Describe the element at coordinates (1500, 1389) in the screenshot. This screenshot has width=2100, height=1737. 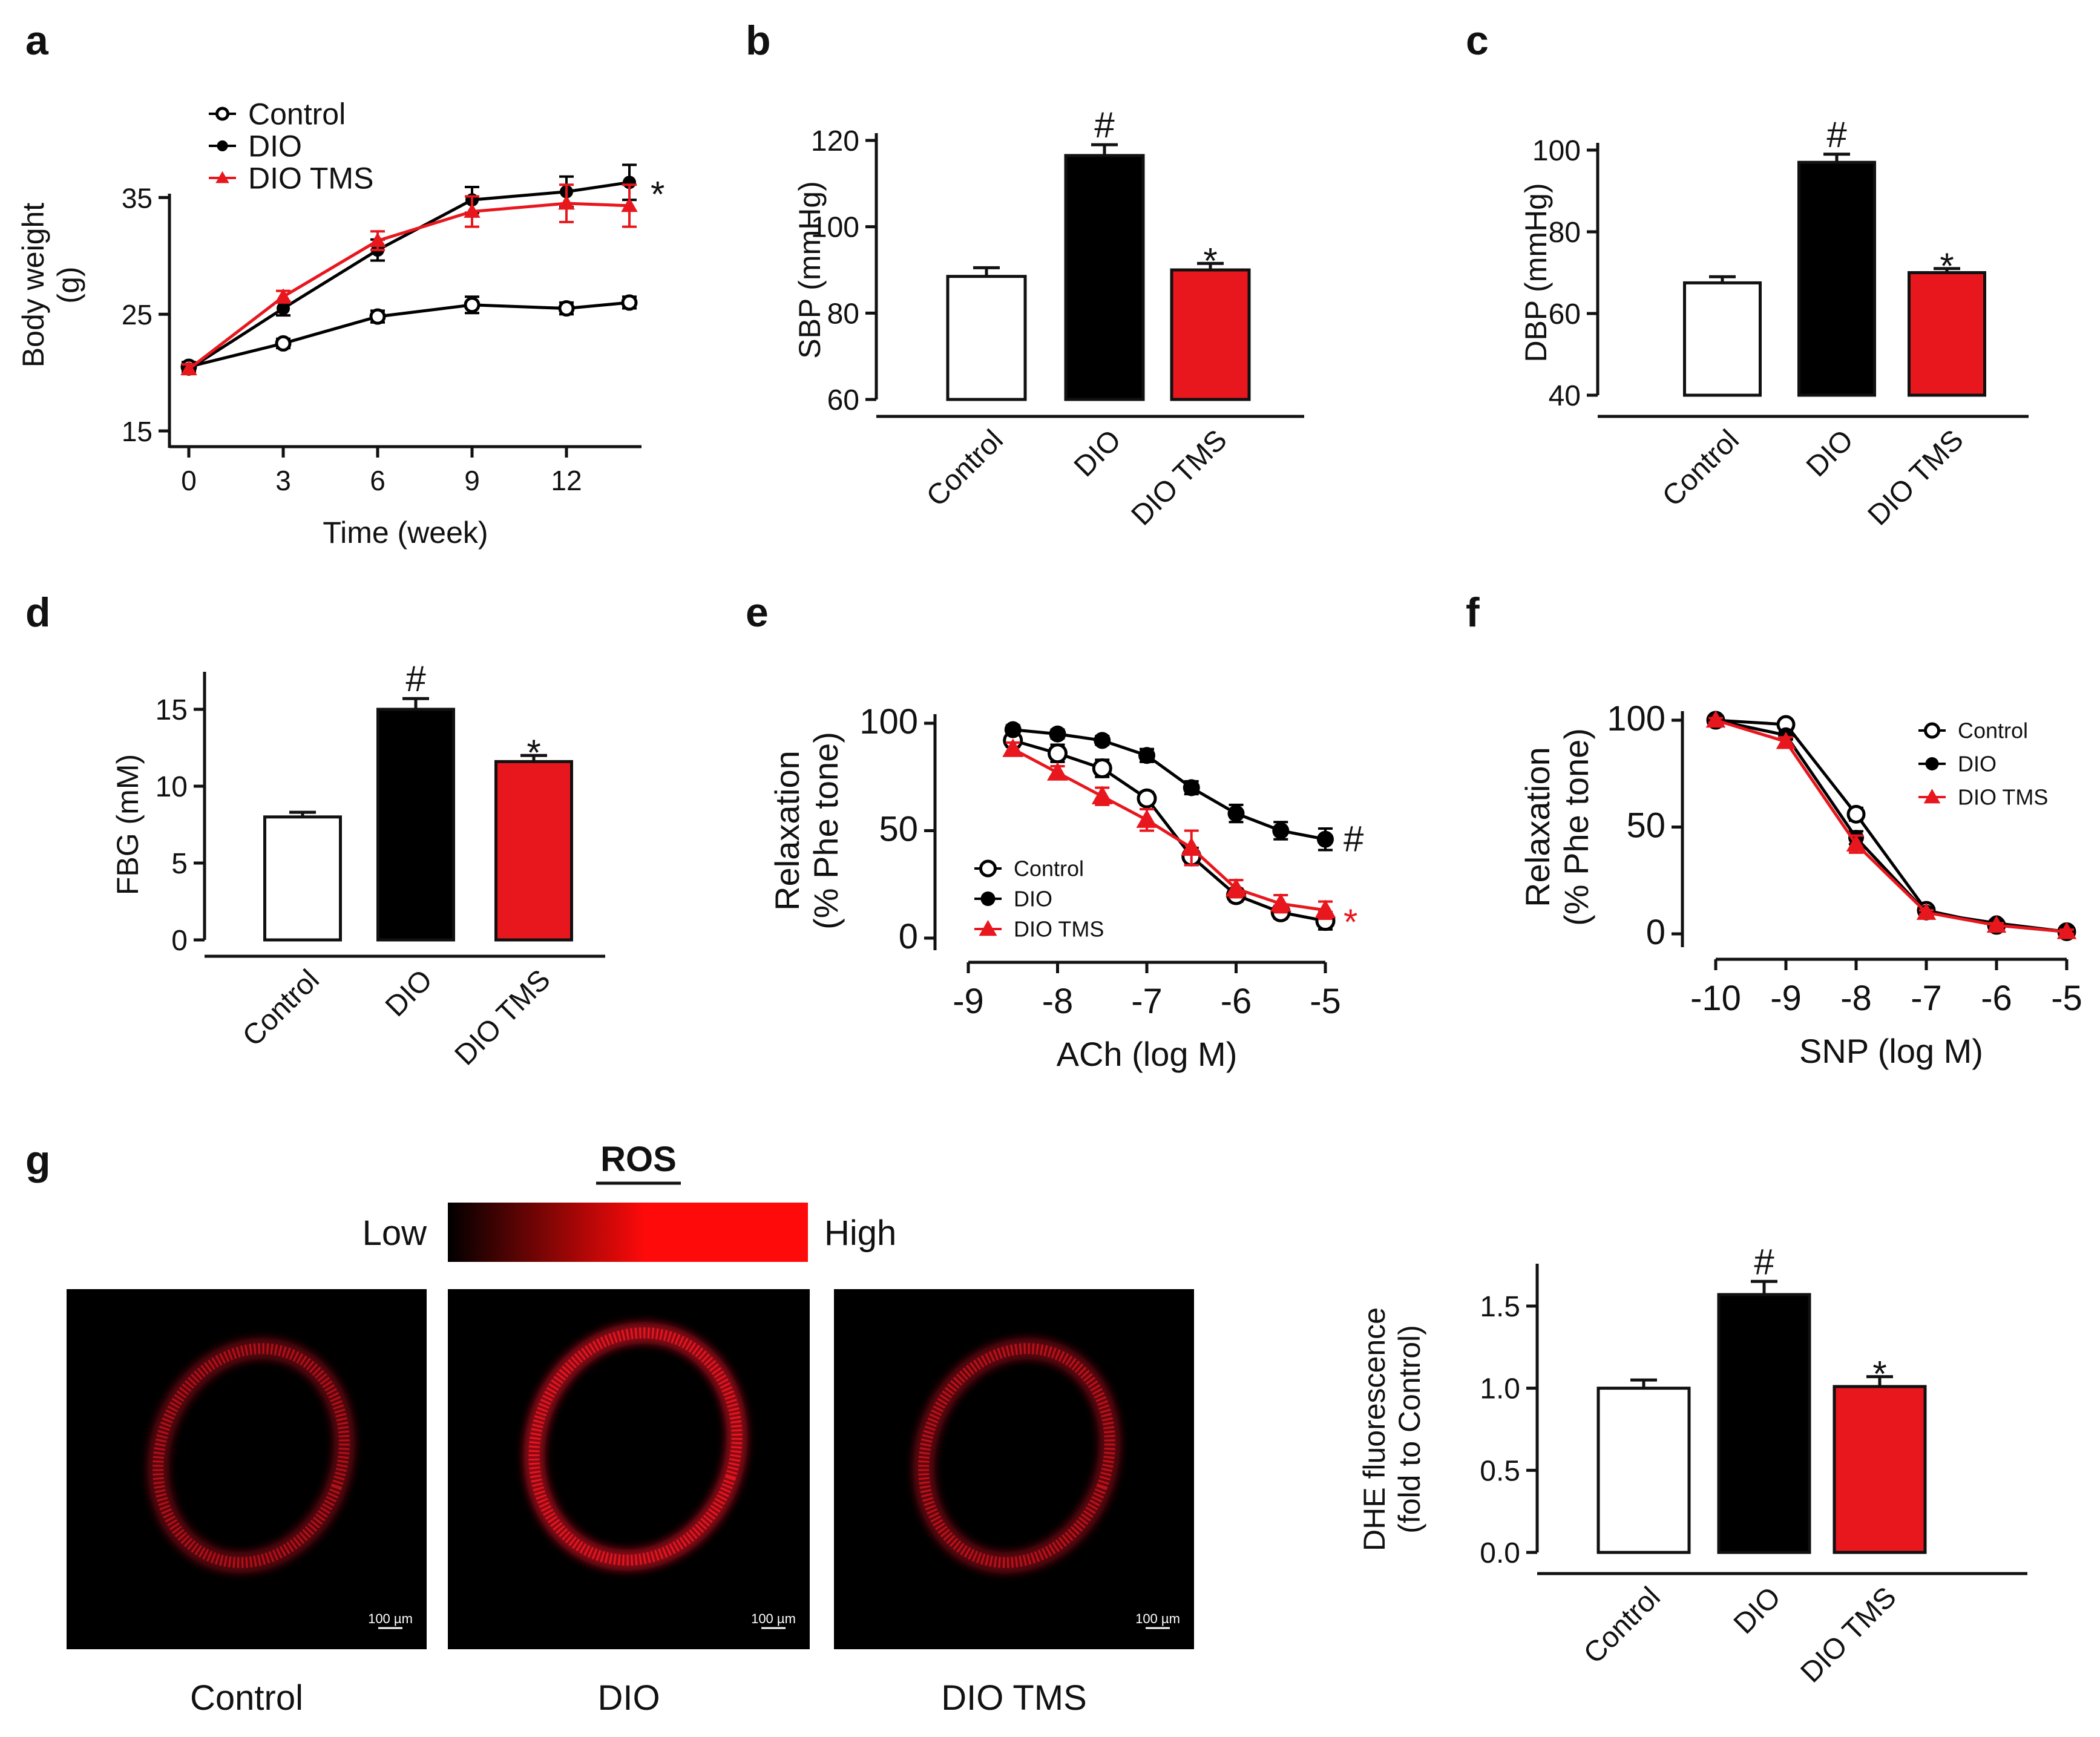
I see `y-tick-label: 1.0` at that location.